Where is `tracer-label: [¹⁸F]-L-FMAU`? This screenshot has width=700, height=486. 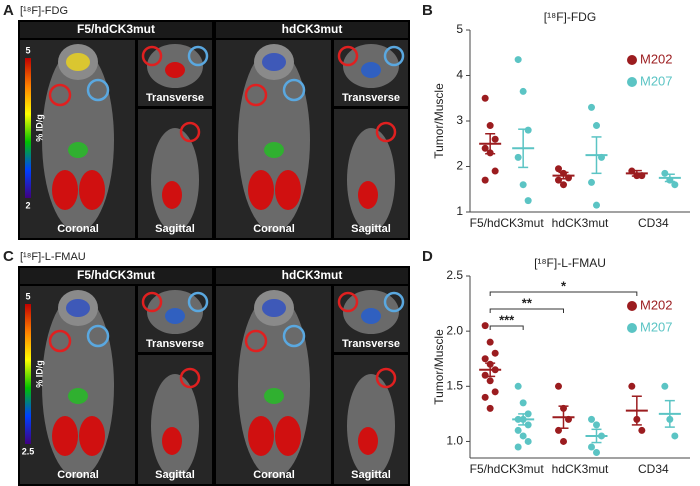
tracer-label: [¹⁸F]-L-FMAU is located at coordinates (53, 257).